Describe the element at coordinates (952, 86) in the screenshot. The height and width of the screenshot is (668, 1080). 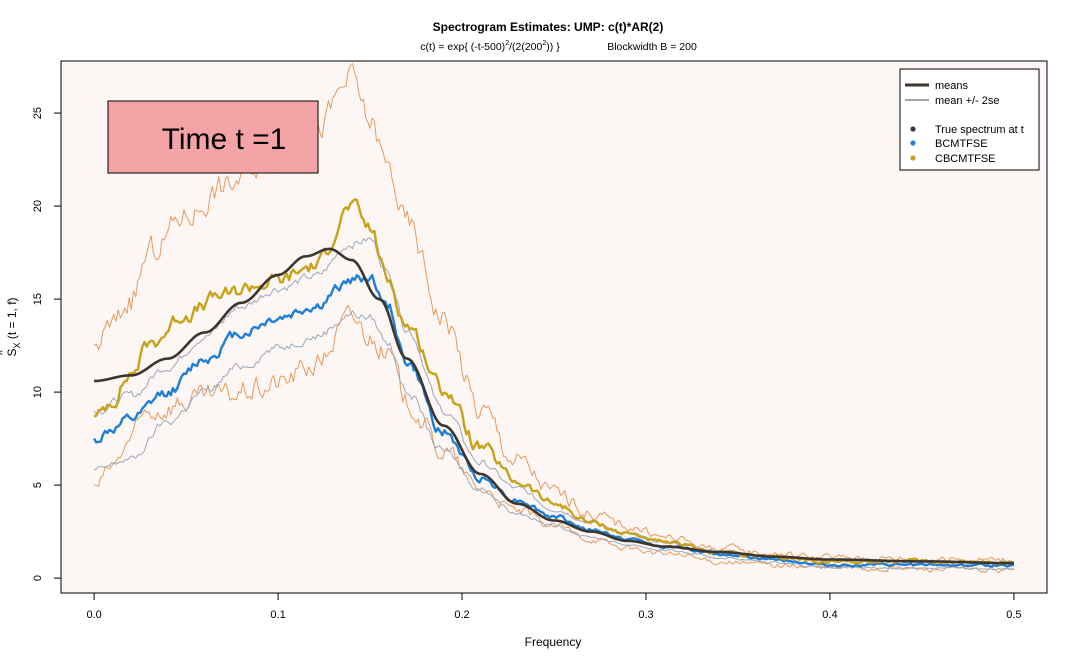
I see `legend-label: means` at that location.